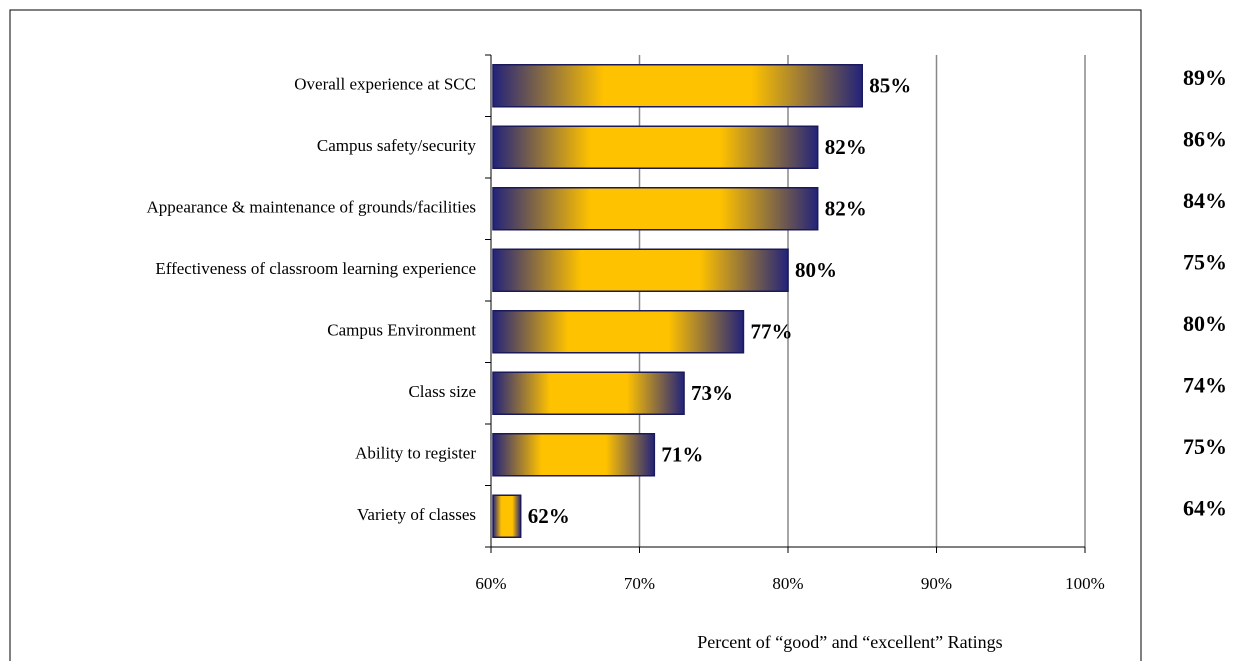  What do you see at coordinates (771, 332) in the screenshot?
I see `data-label: 77%` at bounding box center [771, 332].